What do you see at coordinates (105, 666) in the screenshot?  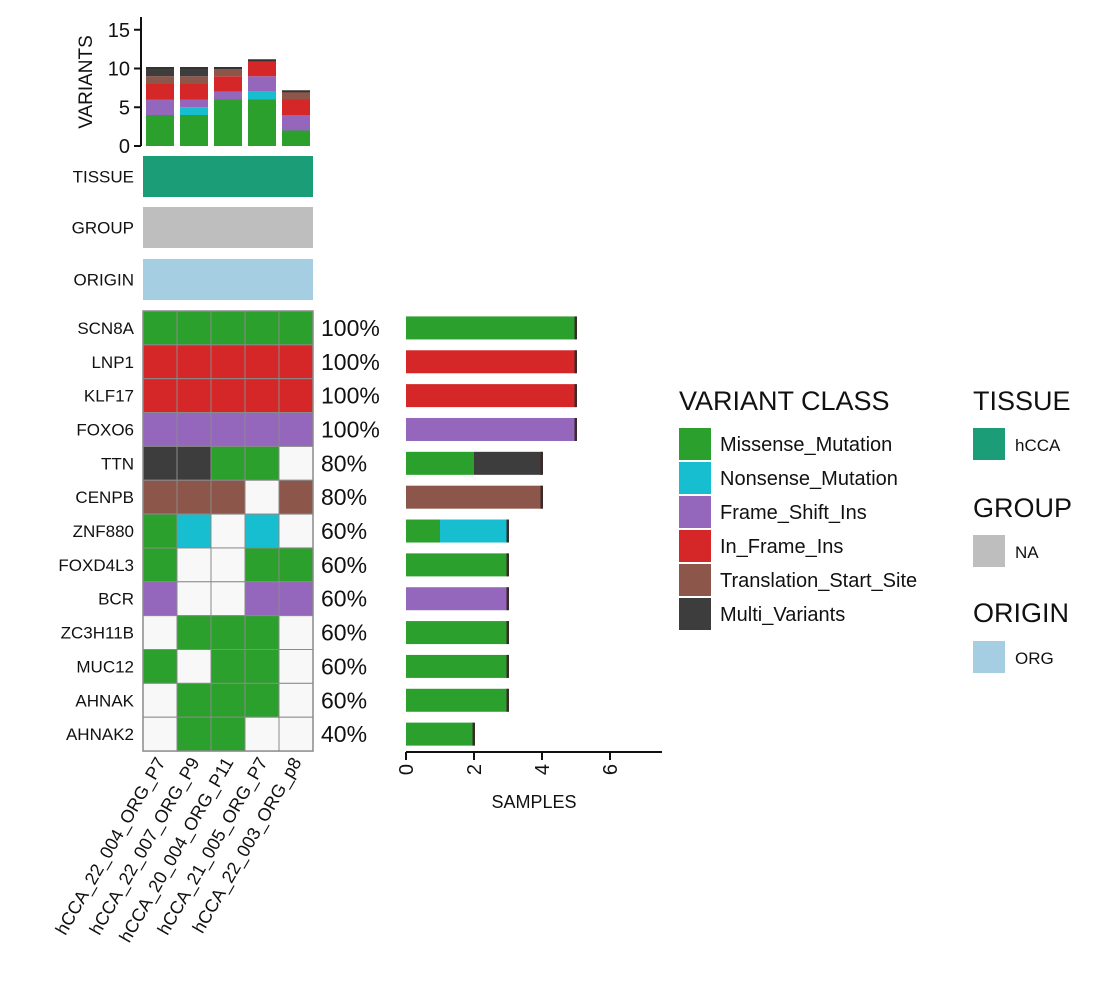 I see `gene-label: MUC12` at bounding box center [105, 666].